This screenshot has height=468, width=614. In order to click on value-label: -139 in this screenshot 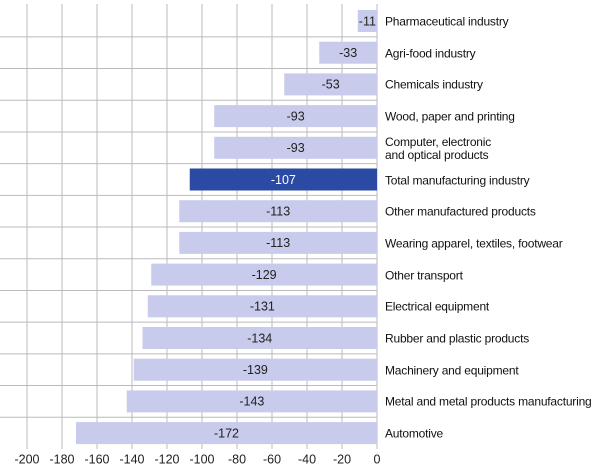, I will do `click(255, 370)`.